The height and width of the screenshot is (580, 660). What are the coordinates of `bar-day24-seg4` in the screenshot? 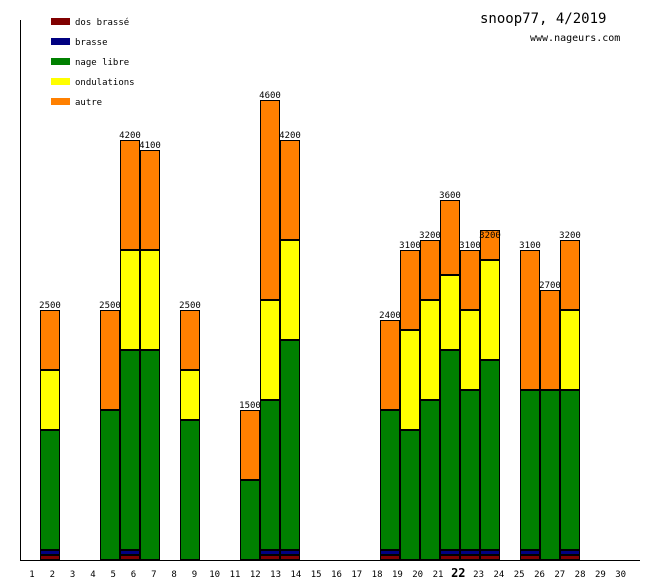 It's located at (490, 245).